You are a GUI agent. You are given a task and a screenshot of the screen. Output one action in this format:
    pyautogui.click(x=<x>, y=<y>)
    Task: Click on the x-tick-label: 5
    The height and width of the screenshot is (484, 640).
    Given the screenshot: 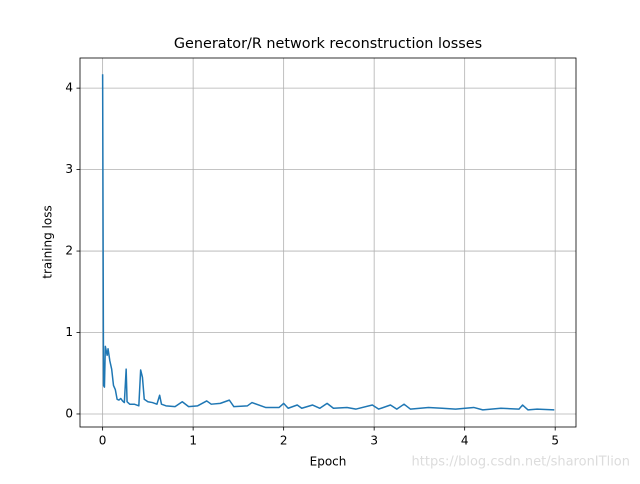 What is the action you would take?
    pyautogui.click(x=555, y=441)
    